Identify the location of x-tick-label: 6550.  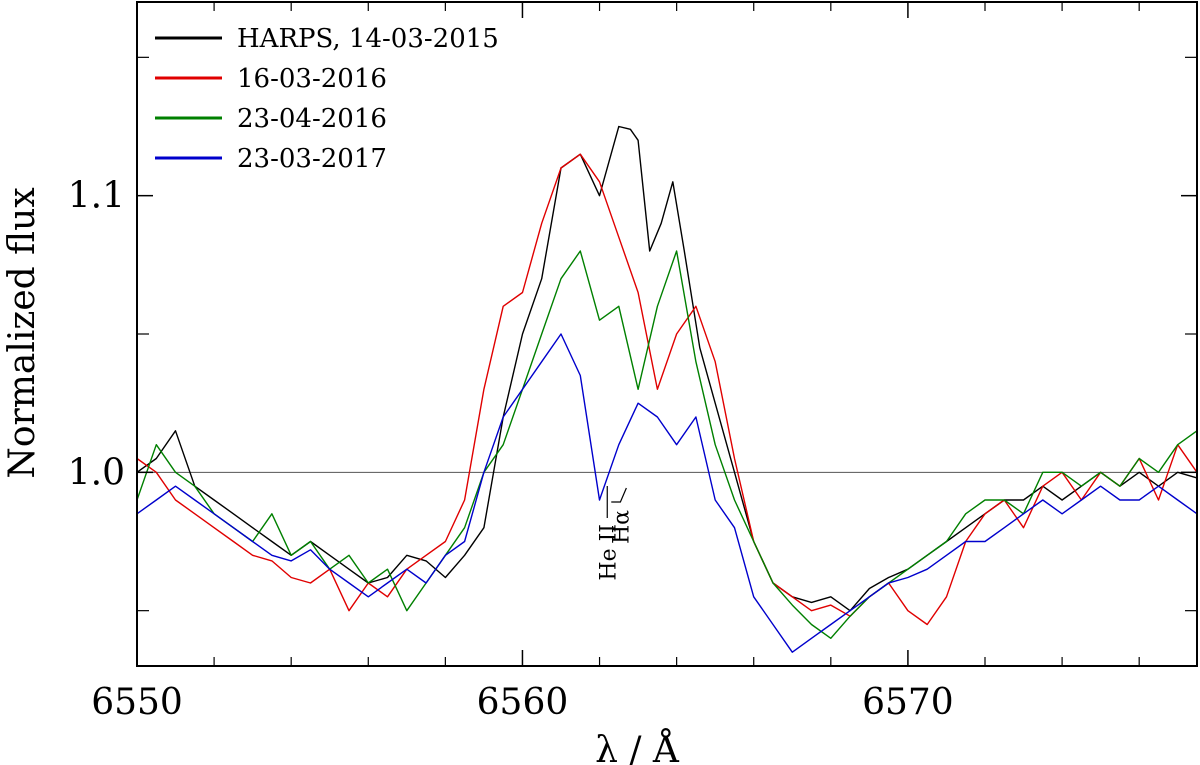
(137, 702).